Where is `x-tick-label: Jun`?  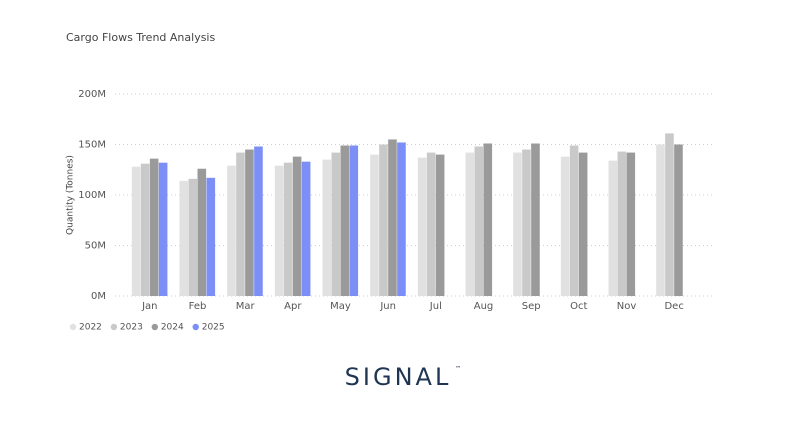 x-tick-label: Jun is located at coordinates (387, 306).